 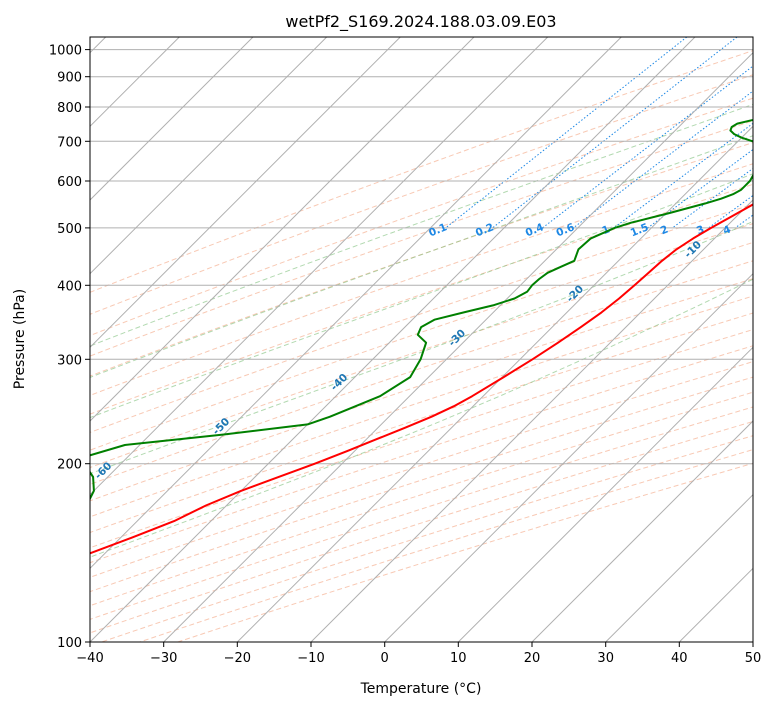 What do you see at coordinates (700, 230) in the screenshot?
I see `mixing-ratio-label: 3` at bounding box center [700, 230].